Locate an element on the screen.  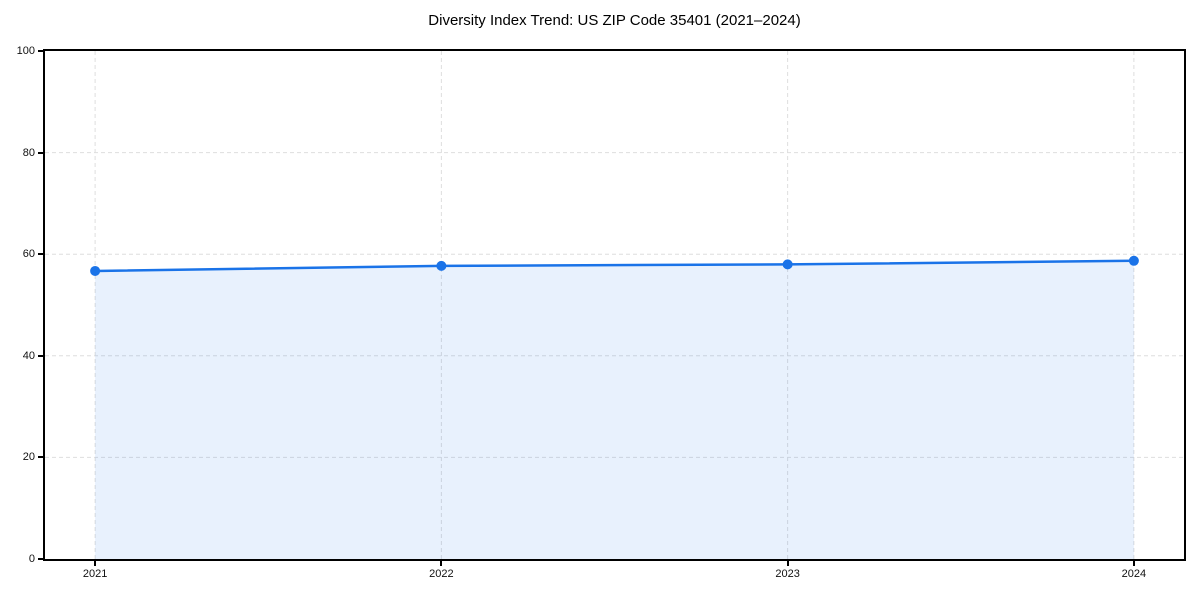
y-tick-label: 60 is located at coordinates (28, 254).